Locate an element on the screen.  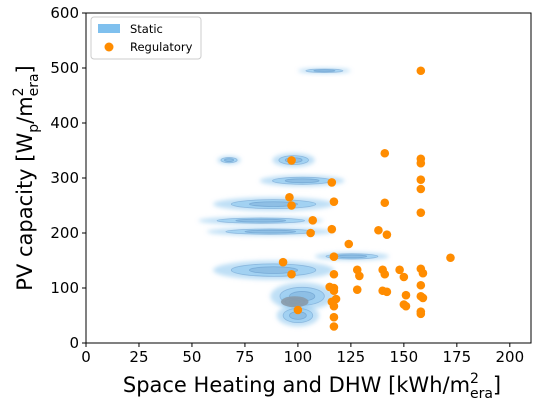
y-tick-label: 600 is located at coordinates (64, 13).